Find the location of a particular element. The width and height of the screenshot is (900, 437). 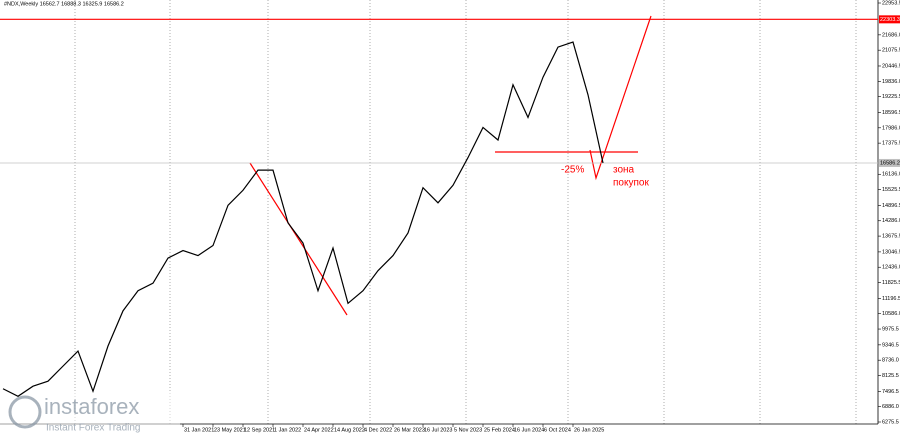

x-tick-label: 16 Jul 2023 is located at coordinates (438, 430).